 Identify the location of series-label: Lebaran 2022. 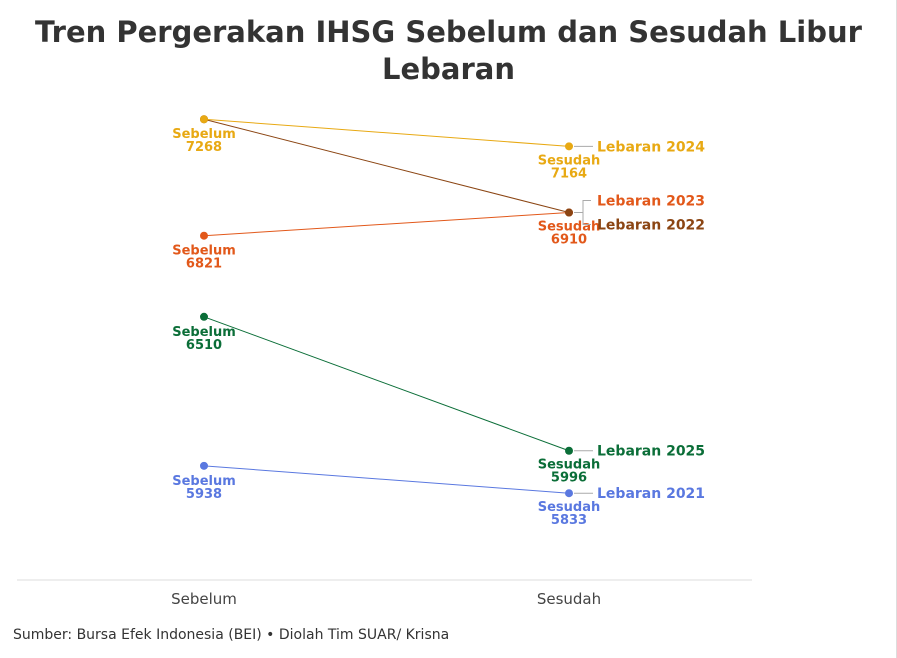
(651, 226).